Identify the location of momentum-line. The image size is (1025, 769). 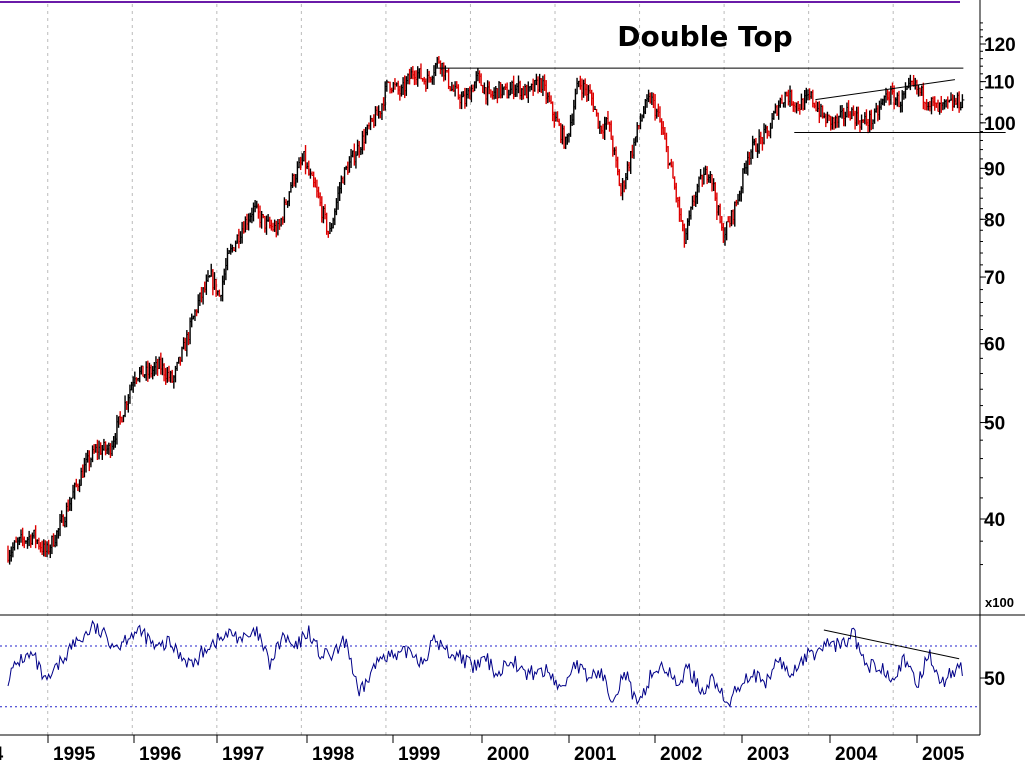
(485, 663).